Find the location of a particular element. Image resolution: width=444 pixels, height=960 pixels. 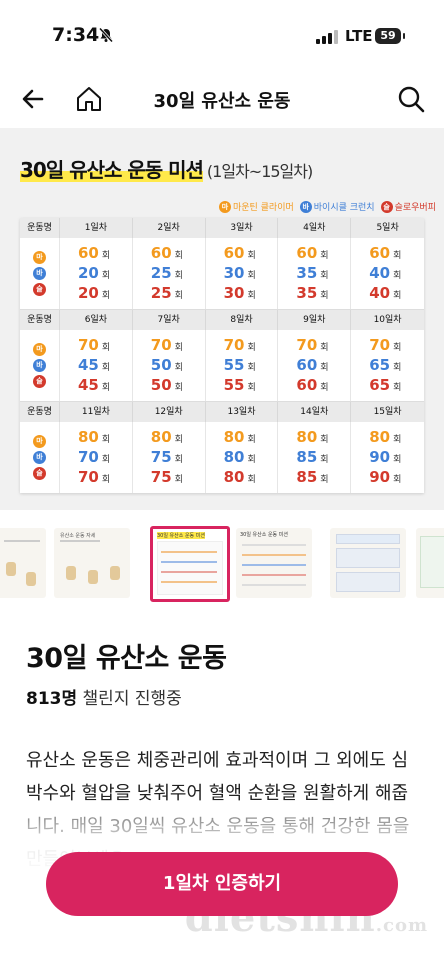

mountain-climber-badge: 마 is located at coordinates (224, 206).